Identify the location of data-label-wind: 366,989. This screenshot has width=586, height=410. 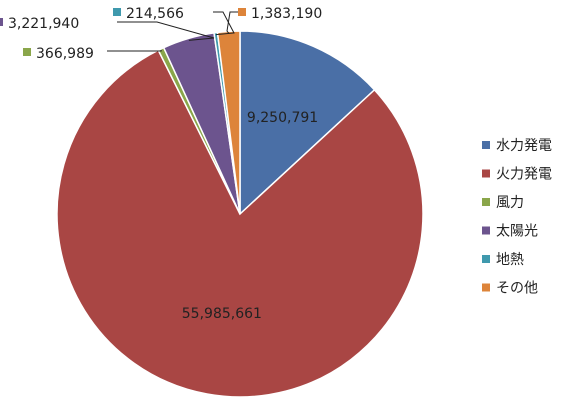
(65, 54).